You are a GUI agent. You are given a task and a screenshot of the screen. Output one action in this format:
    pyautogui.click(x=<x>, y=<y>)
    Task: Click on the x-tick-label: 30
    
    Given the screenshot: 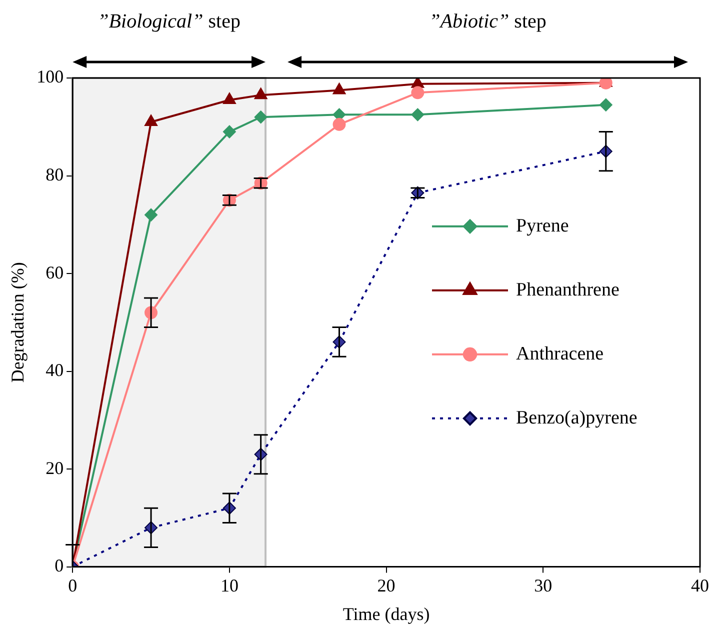 What is the action you would take?
    pyautogui.click(x=543, y=585)
    